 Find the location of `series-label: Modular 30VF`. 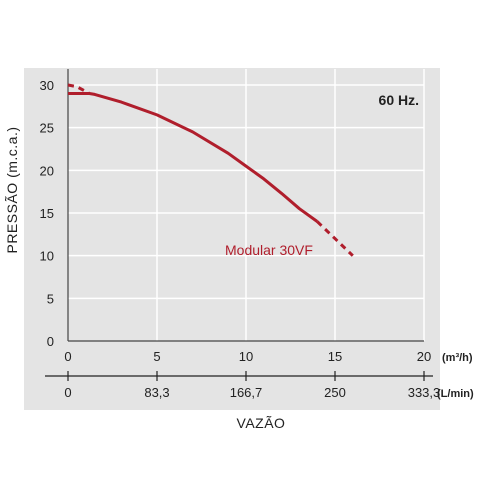

series-label: Modular 30VF is located at coordinates (269, 250).